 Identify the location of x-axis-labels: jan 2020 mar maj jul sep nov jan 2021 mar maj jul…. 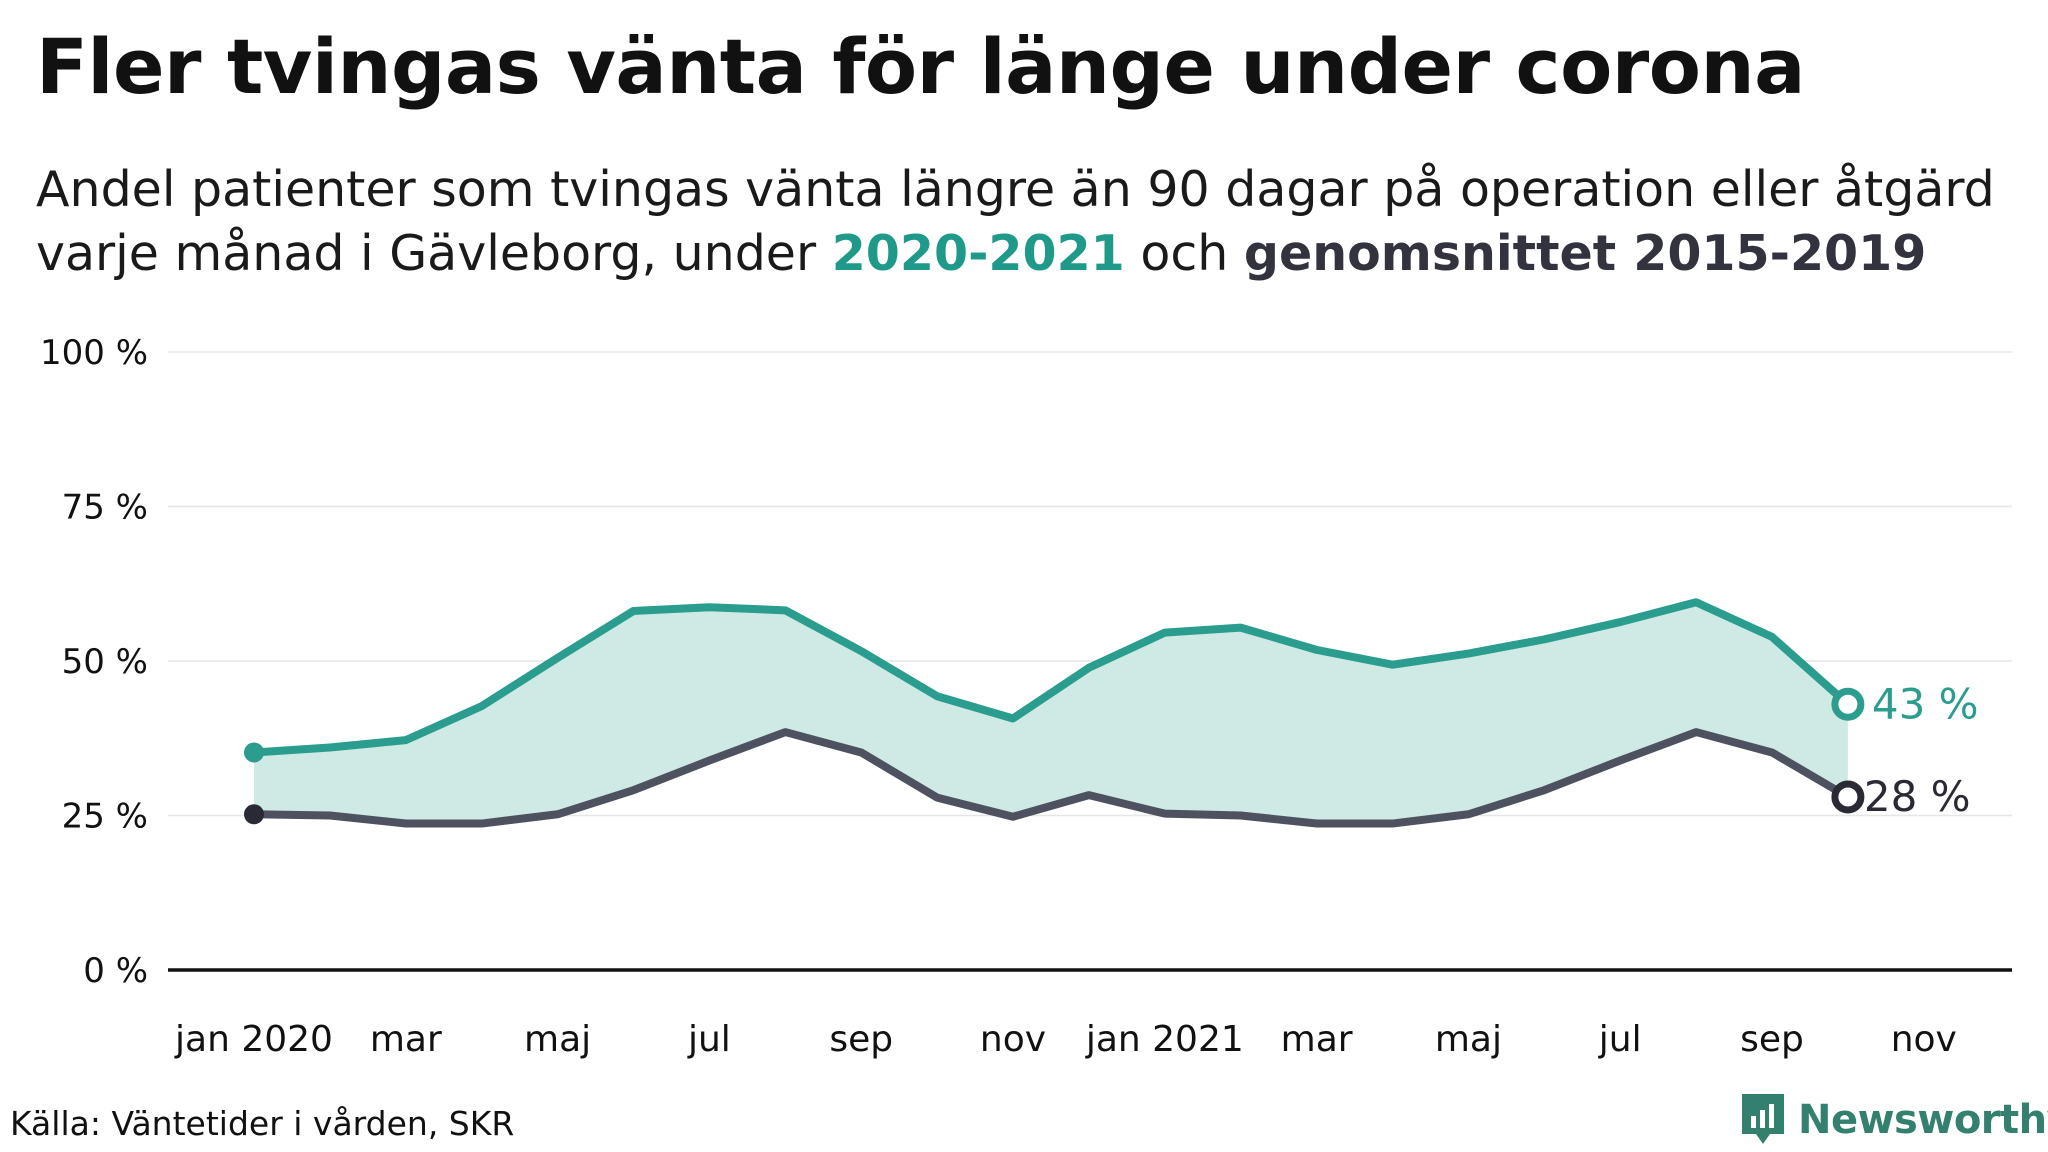
(1065, 1039).